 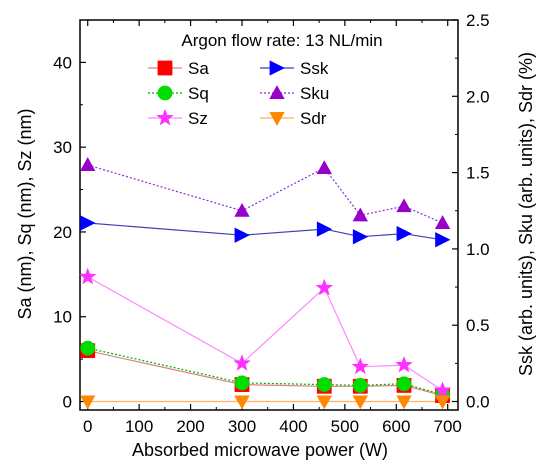 I want to click on legend-label-sku: Sku, so click(x=314, y=93).